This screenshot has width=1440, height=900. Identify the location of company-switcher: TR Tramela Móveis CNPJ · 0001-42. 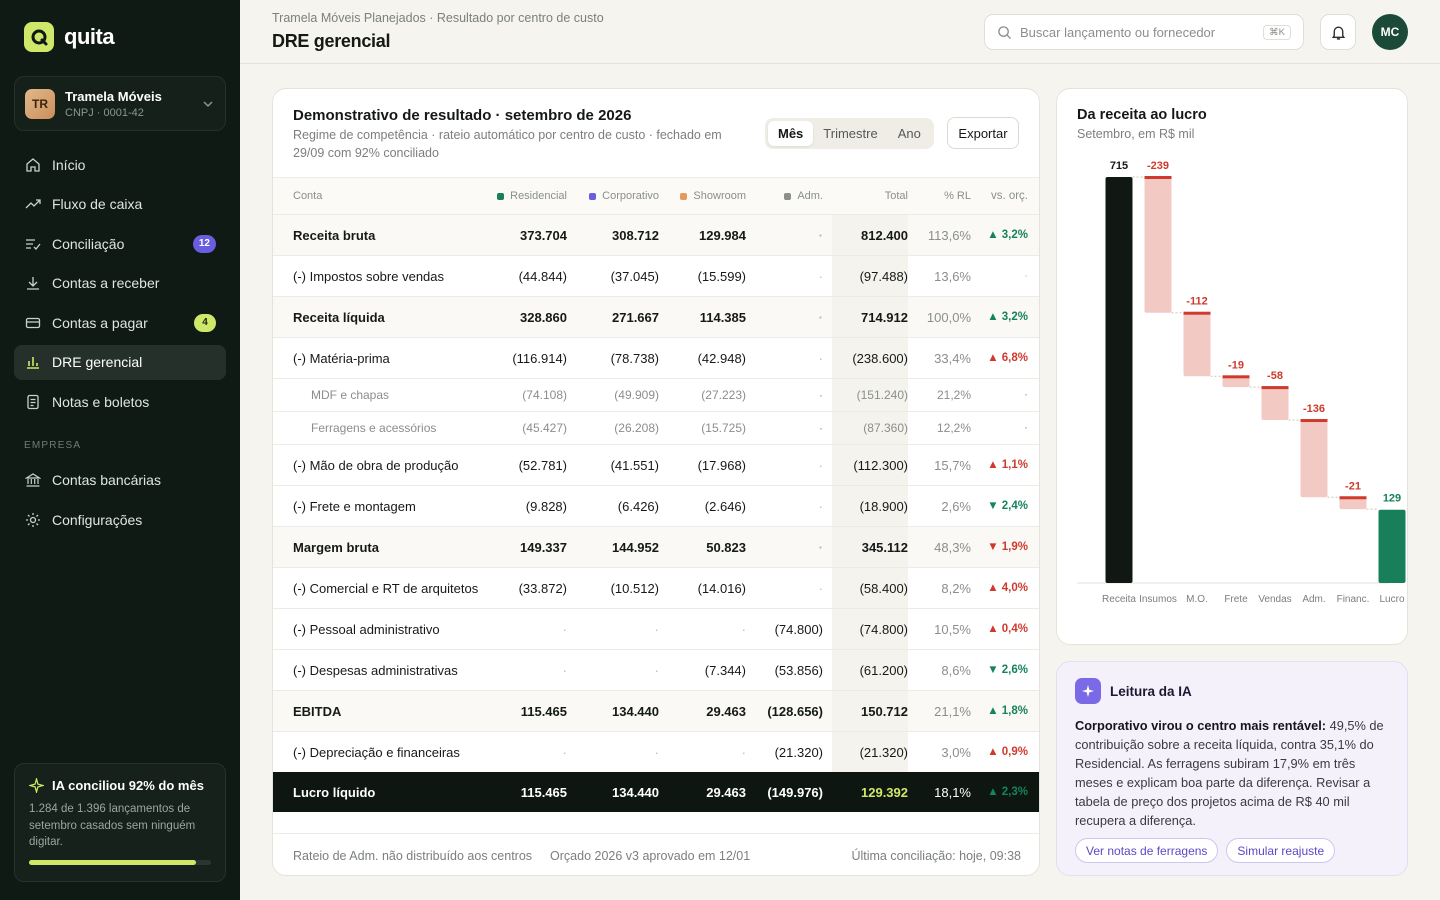
(120, 103).